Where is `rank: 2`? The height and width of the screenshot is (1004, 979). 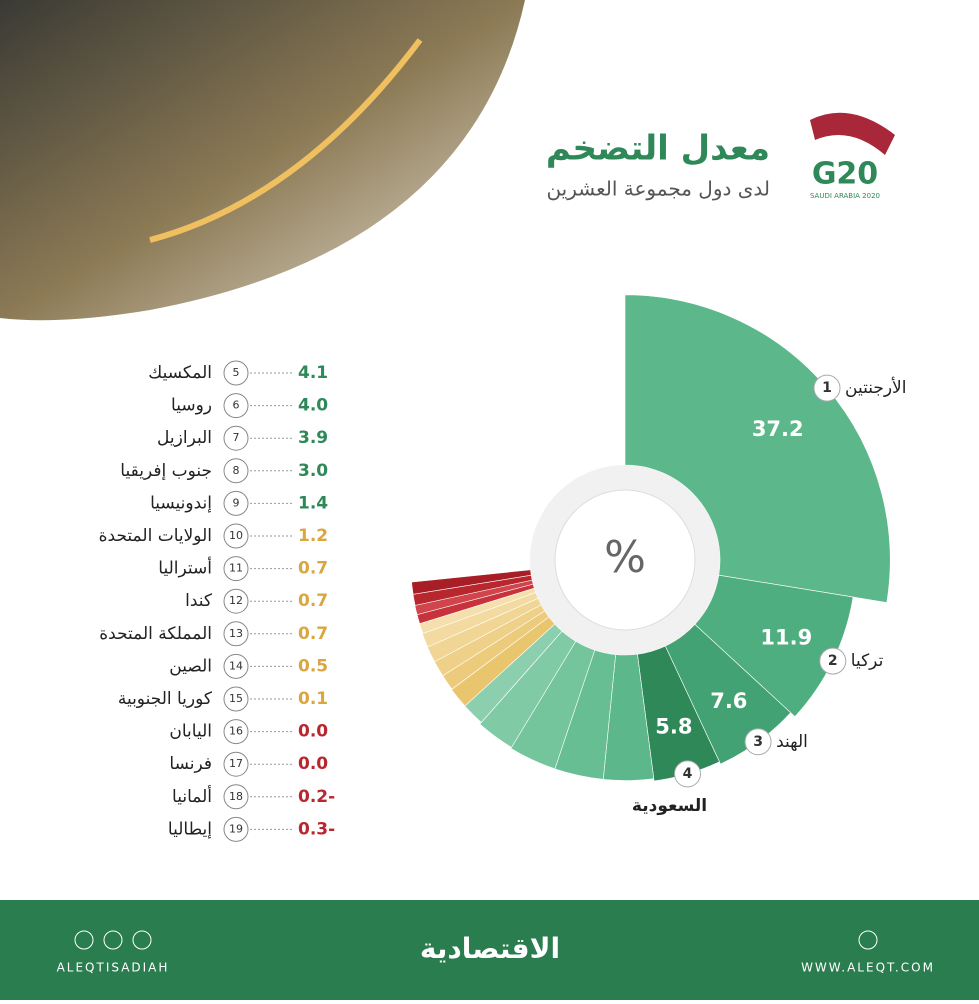 rank: 2 is located at coordinates (833, 661).